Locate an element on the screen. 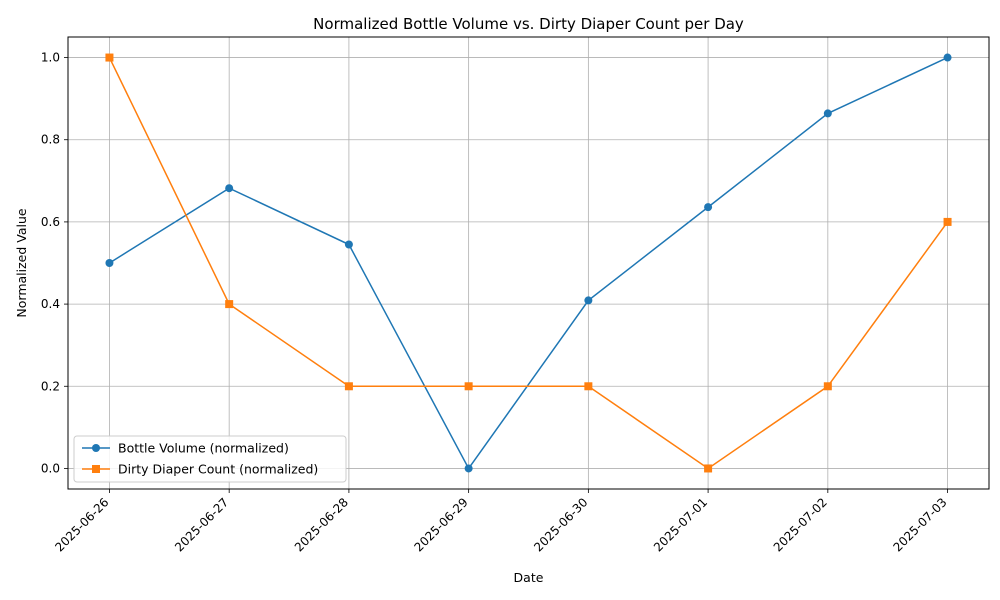 The width and height of the screenshot is (1000, 600). legend-box is located at coordinates (210, 459).